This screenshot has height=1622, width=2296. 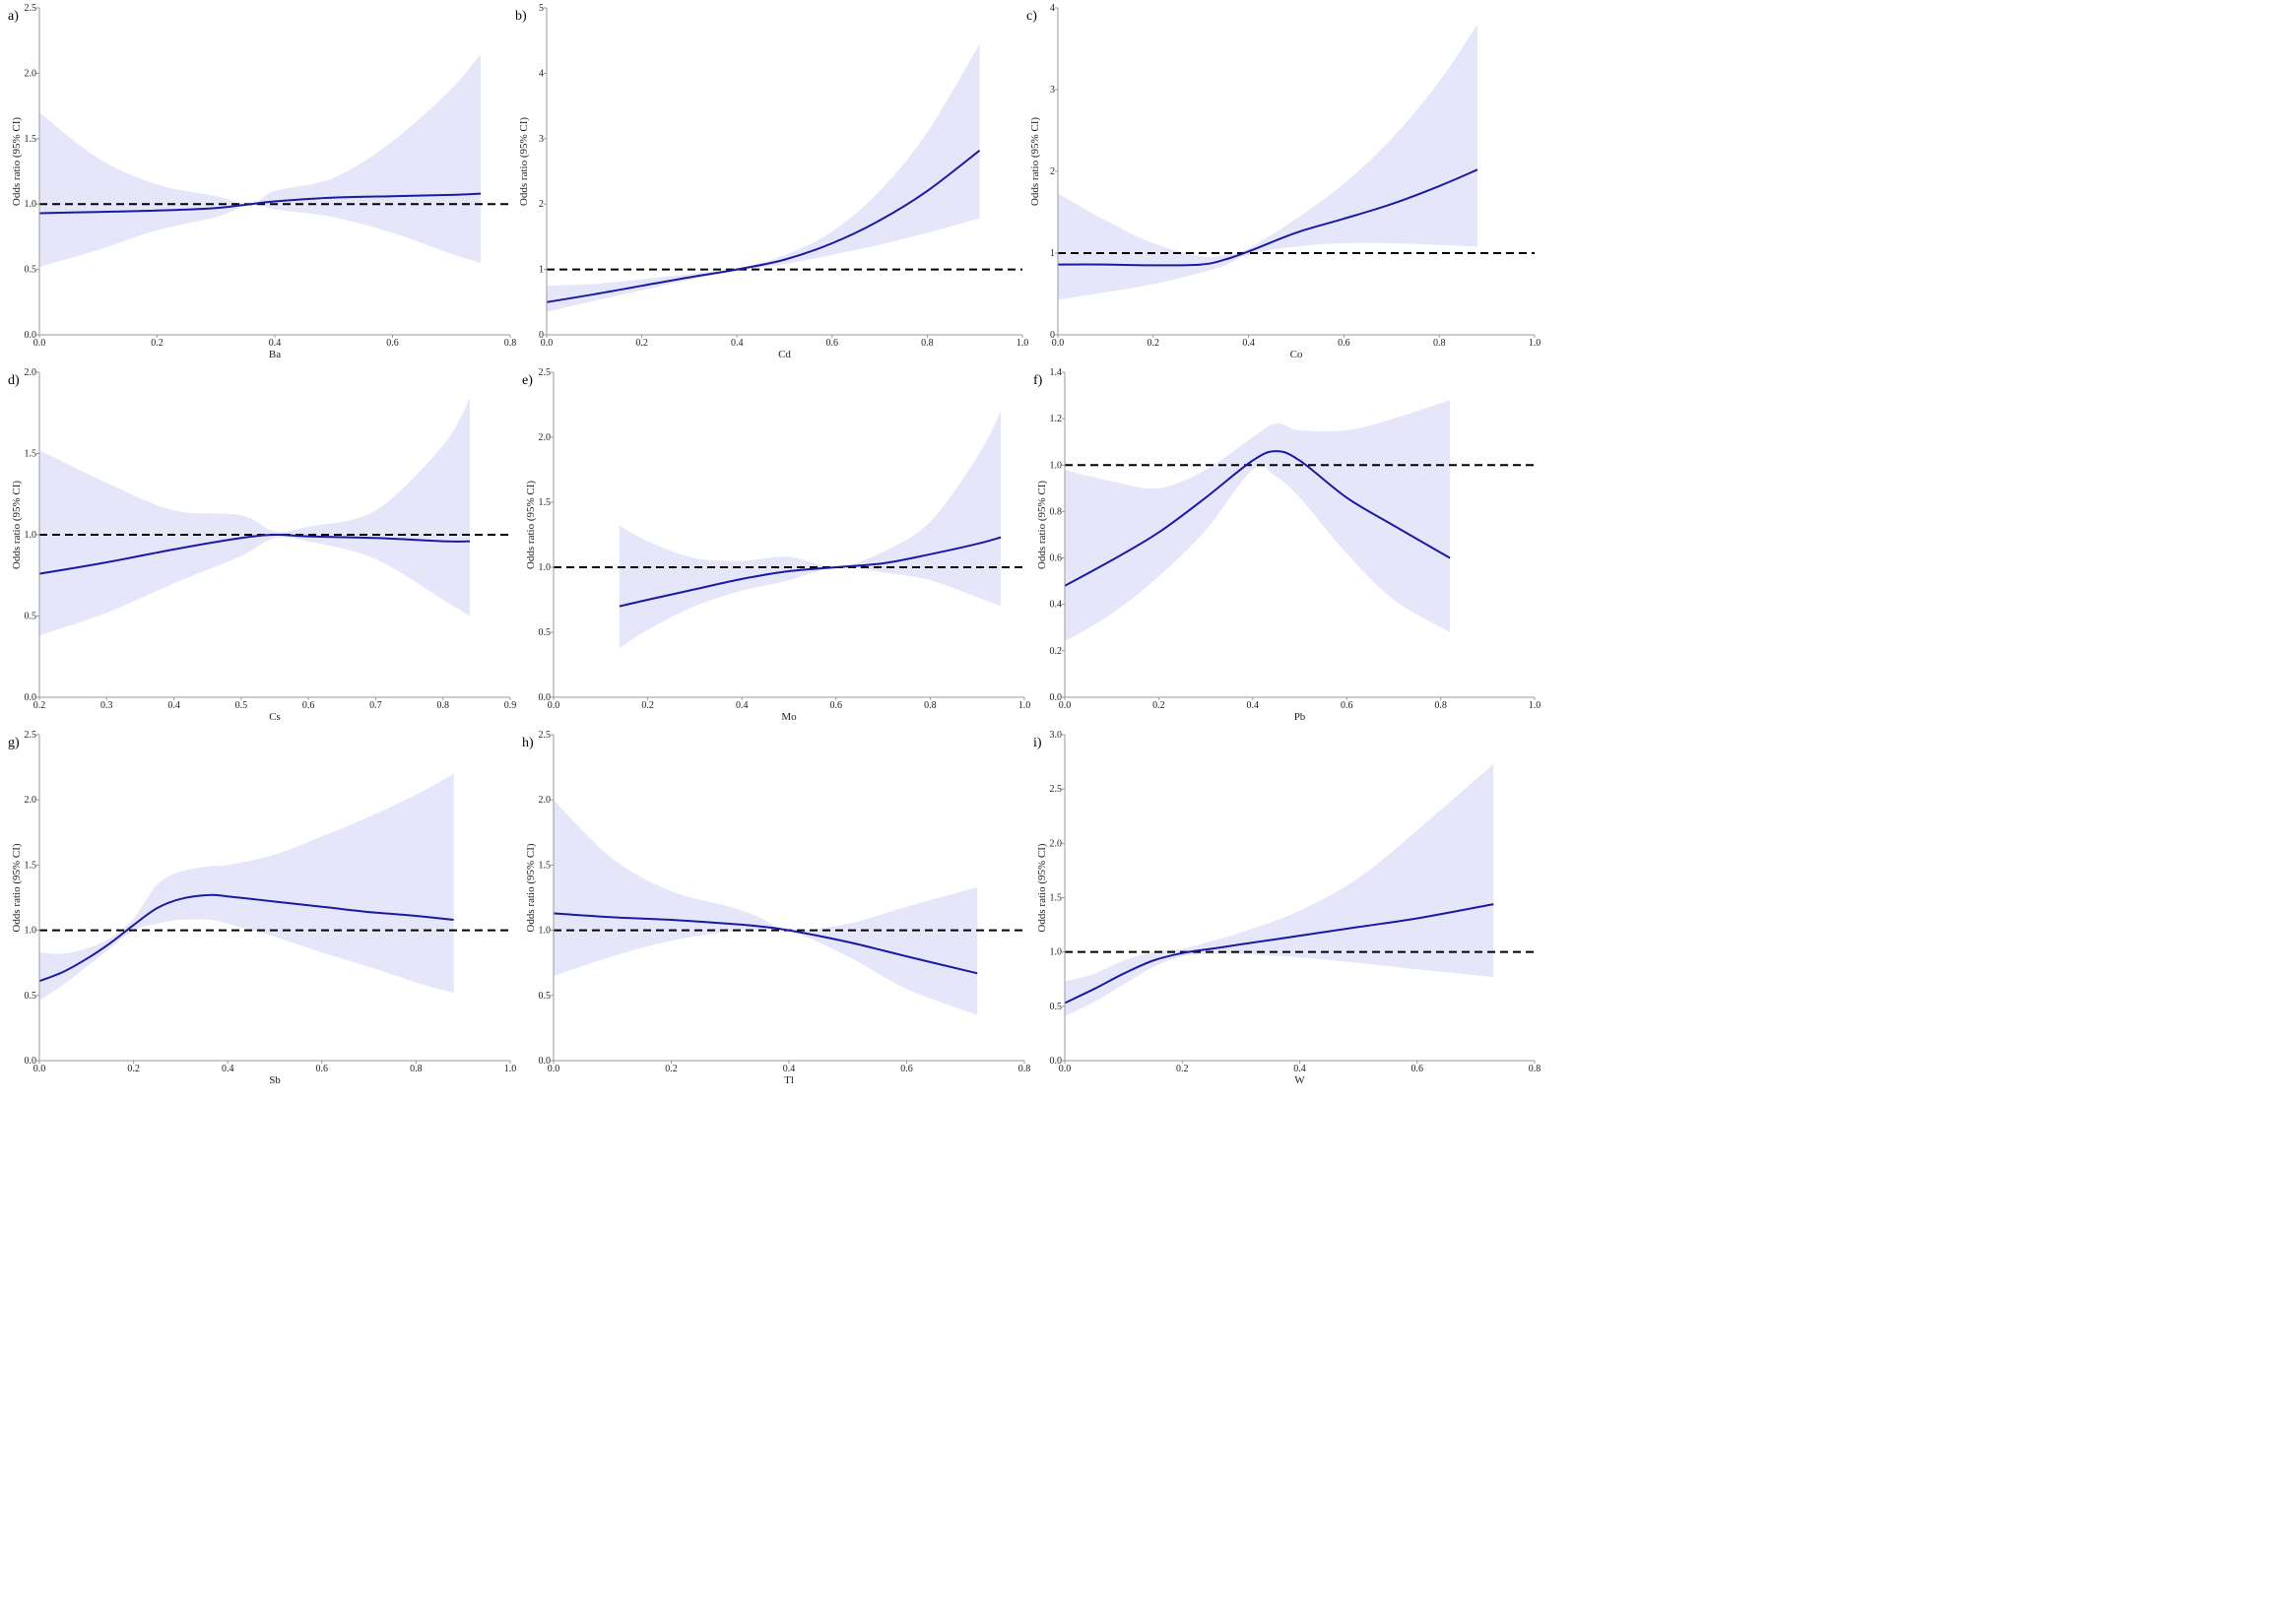 I want to click on x-axis-label: Pb, so click(x=1300, y=717).